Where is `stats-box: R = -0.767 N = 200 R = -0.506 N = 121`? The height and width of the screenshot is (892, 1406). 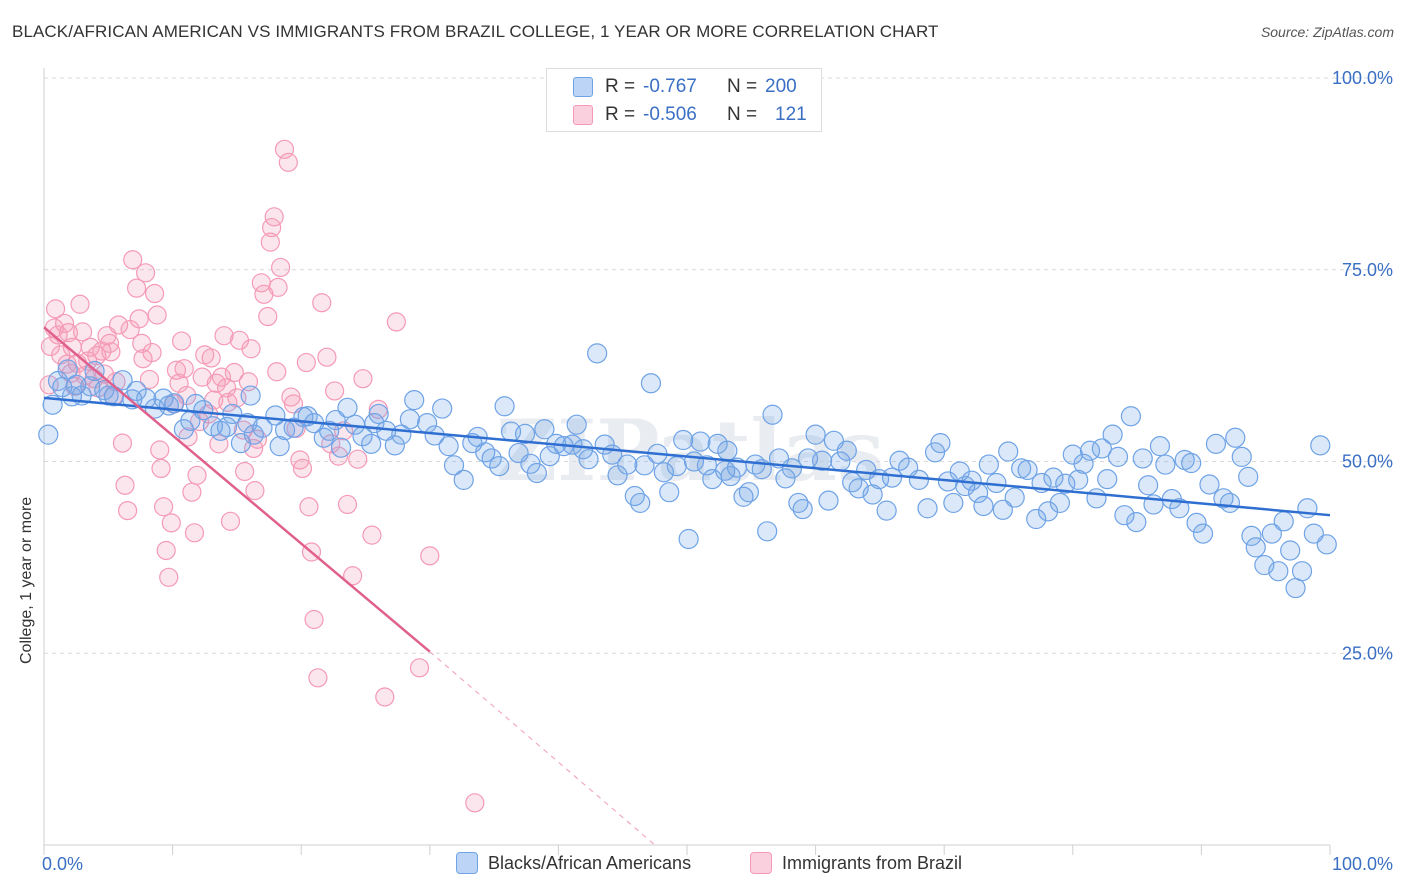
stats-box: R = -0.767 N = 200 R = -0.506 N = 121 is located at coordinates (684, 100).